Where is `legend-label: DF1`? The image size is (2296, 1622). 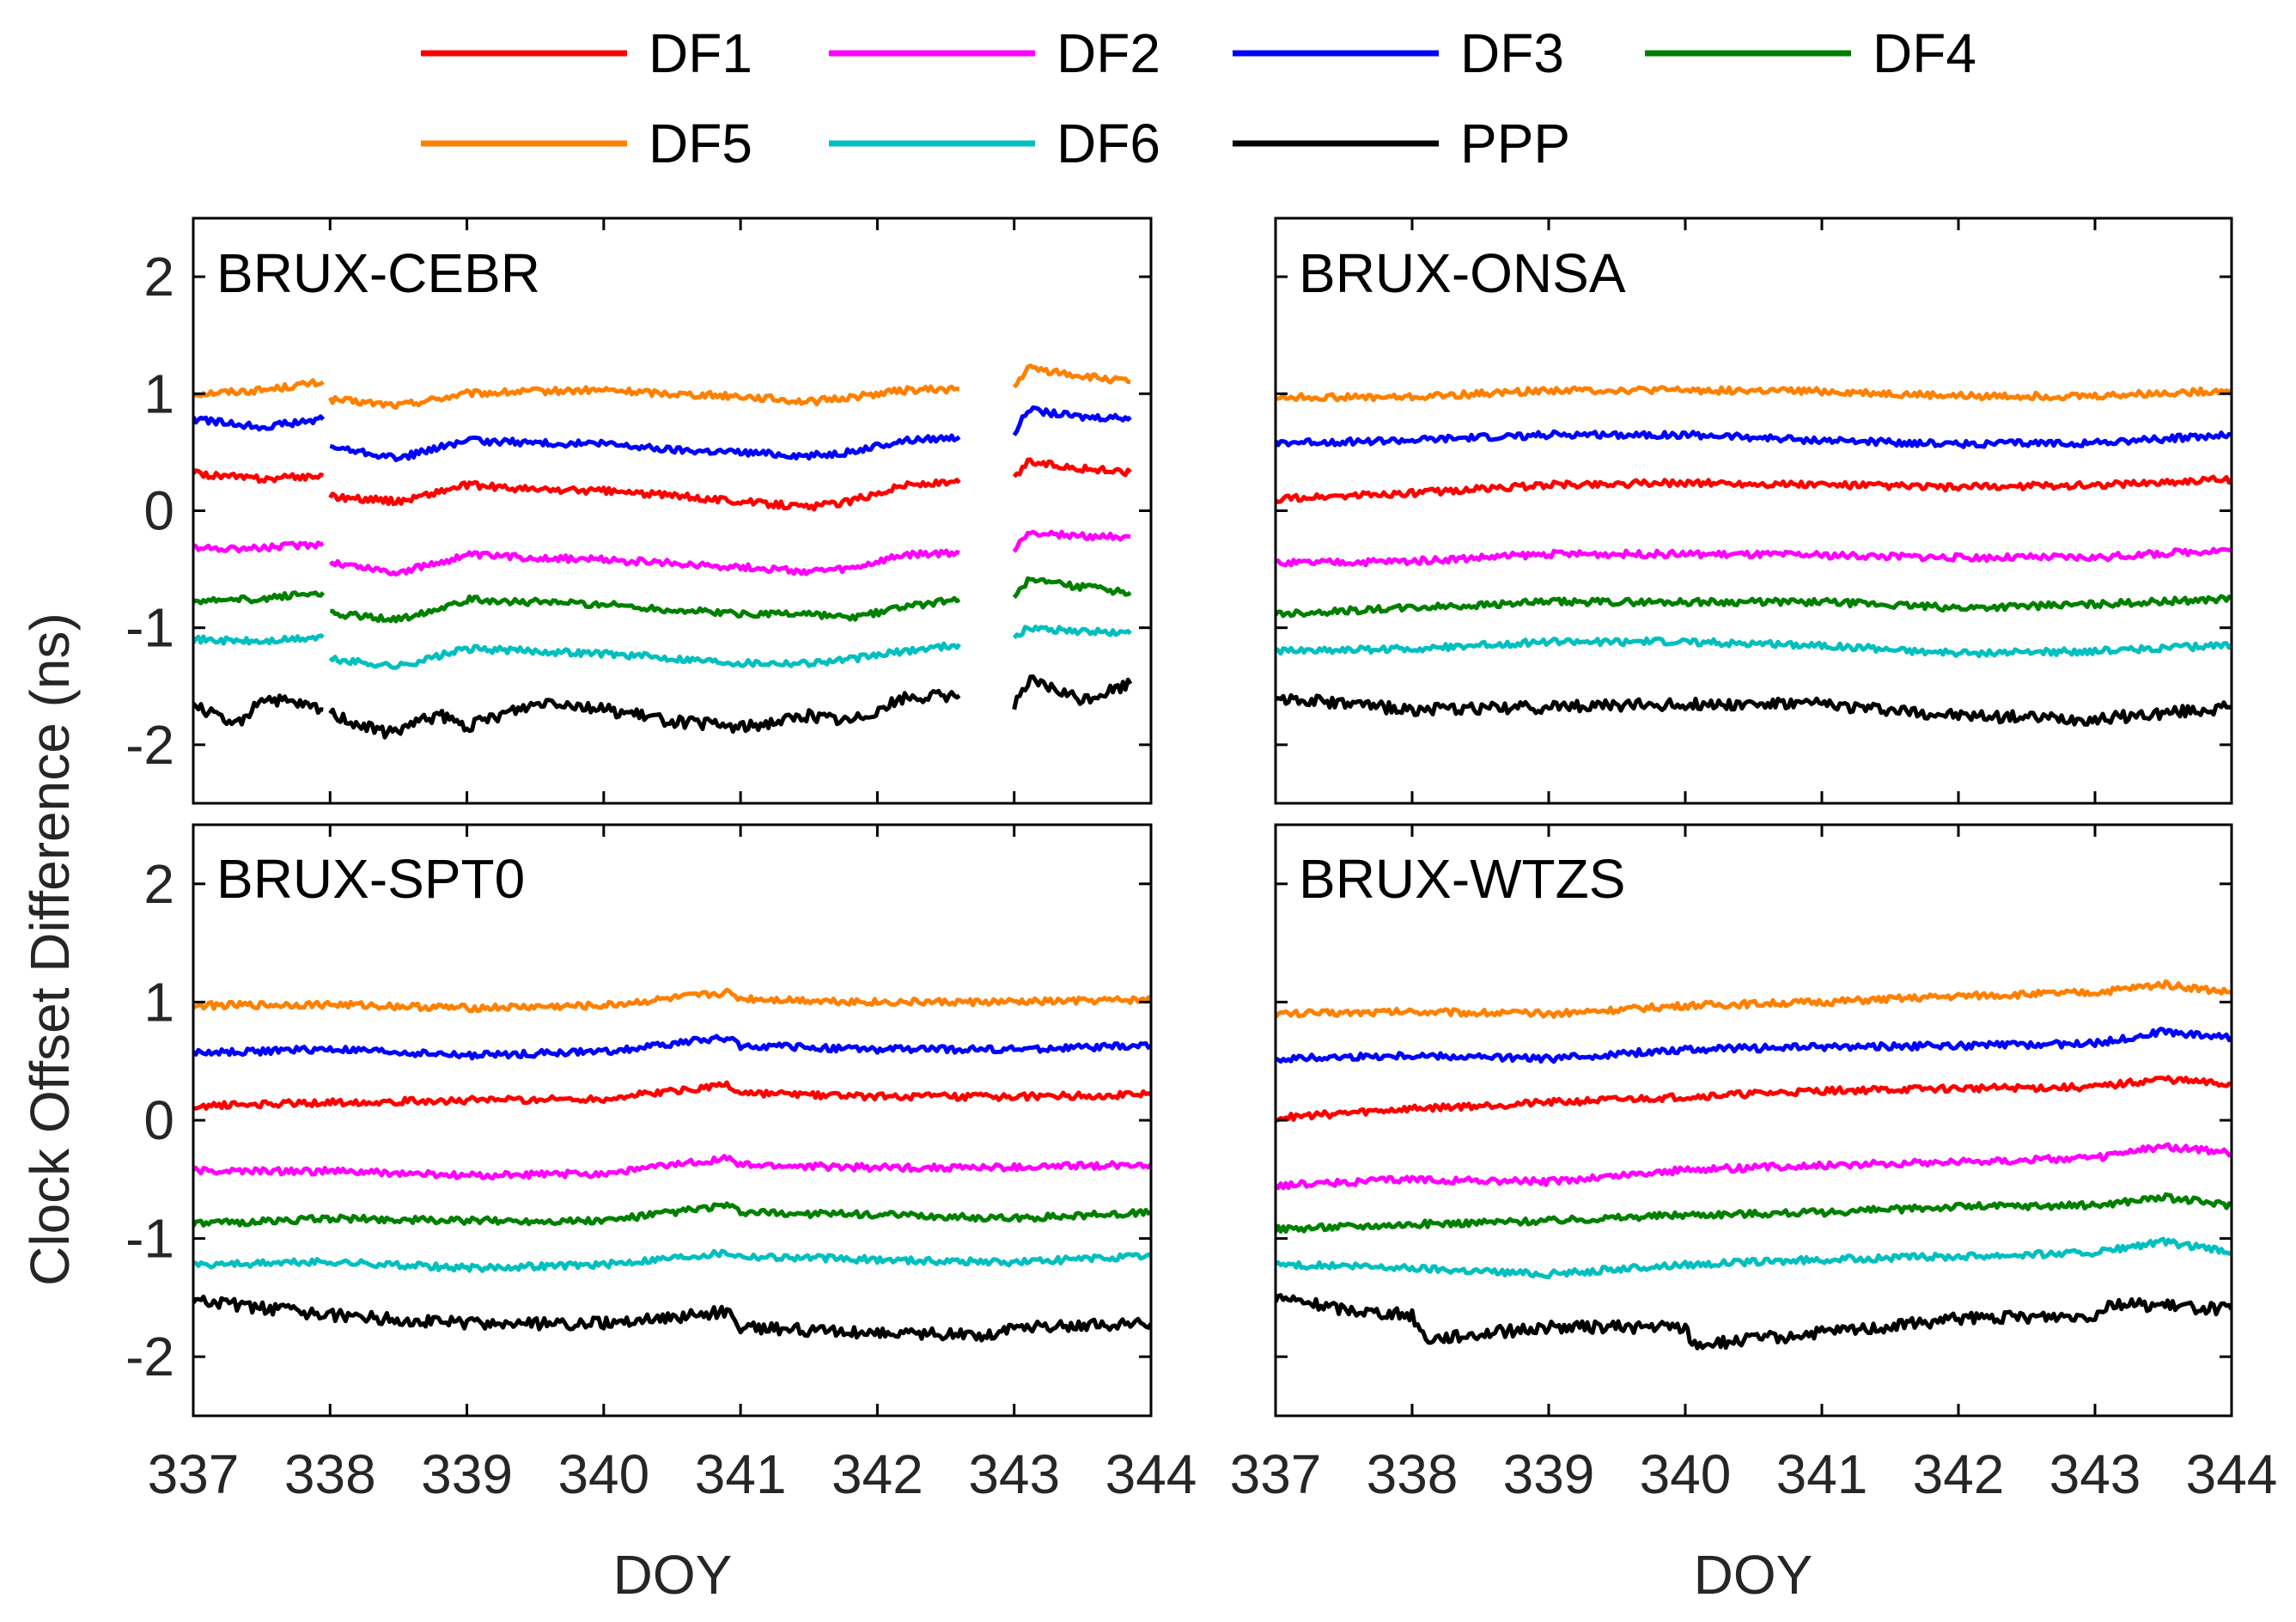 legend-label: DF1 is located at coordinates (700, 53).